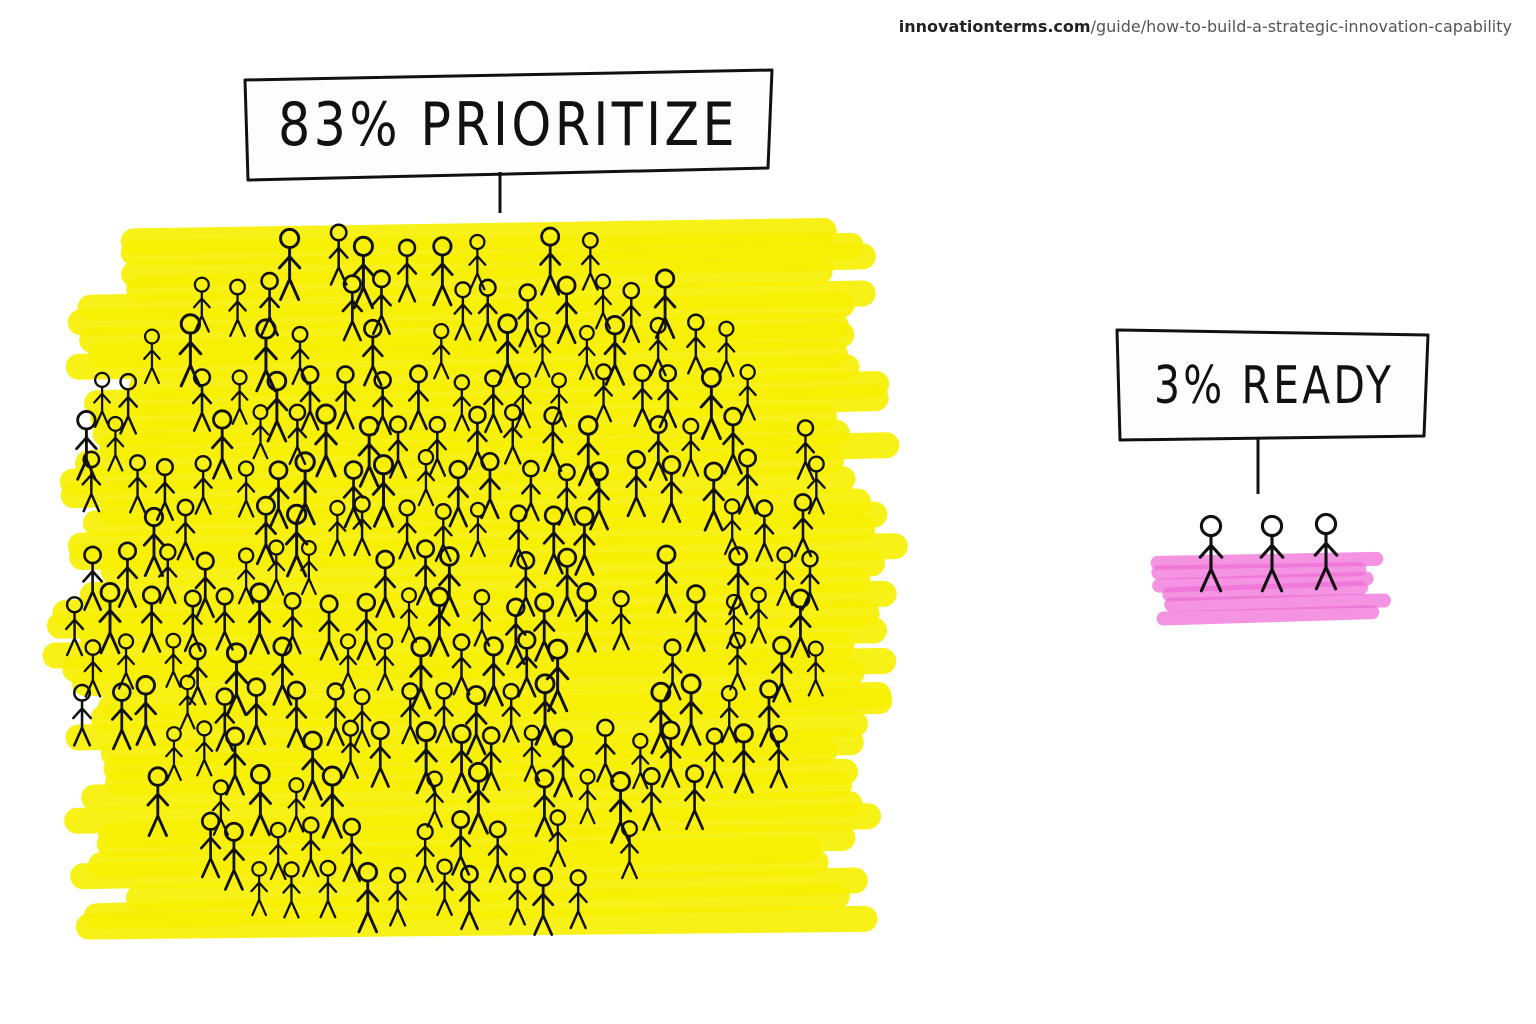 The image size is (1536, 1024). I want to click on majority-sign: 83% PRIORITIZE, so click(508, 140).